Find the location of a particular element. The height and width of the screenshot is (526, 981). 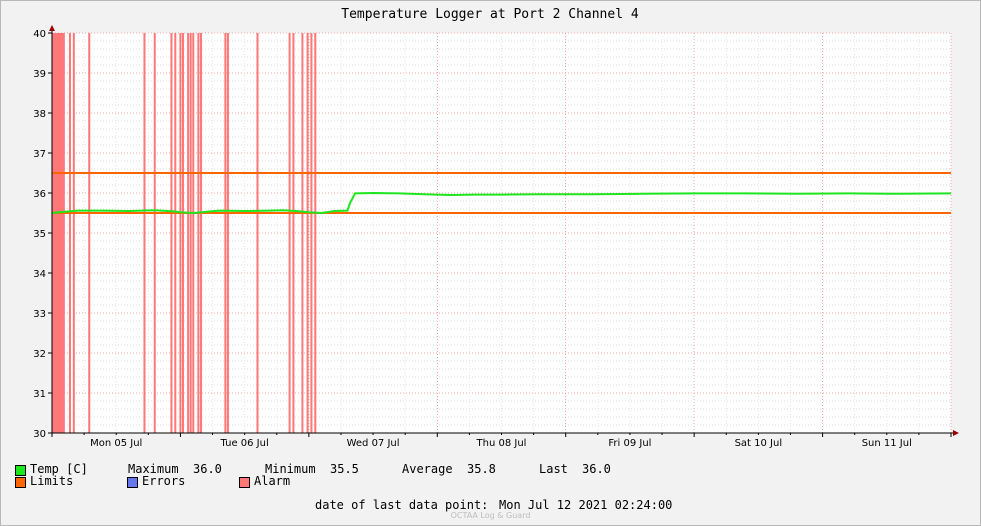

last-data-point-value: Mon Jul 12 2021 02:24:00 is located at coordinates (586, 505).